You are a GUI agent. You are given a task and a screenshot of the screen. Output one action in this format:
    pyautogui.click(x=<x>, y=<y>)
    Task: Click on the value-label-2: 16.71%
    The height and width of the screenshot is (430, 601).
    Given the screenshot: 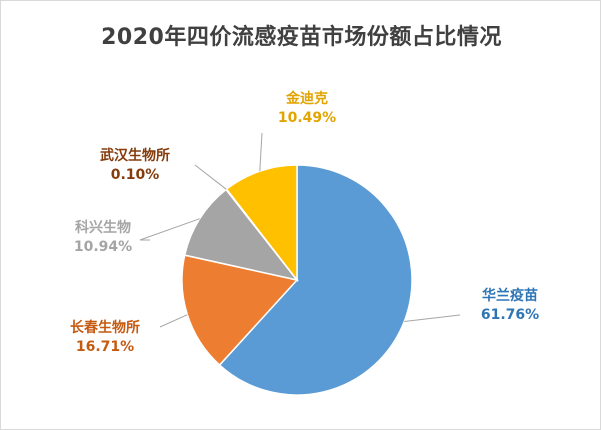 What is the action you would take?
    pyautogui.click(x=105, y=347)
    